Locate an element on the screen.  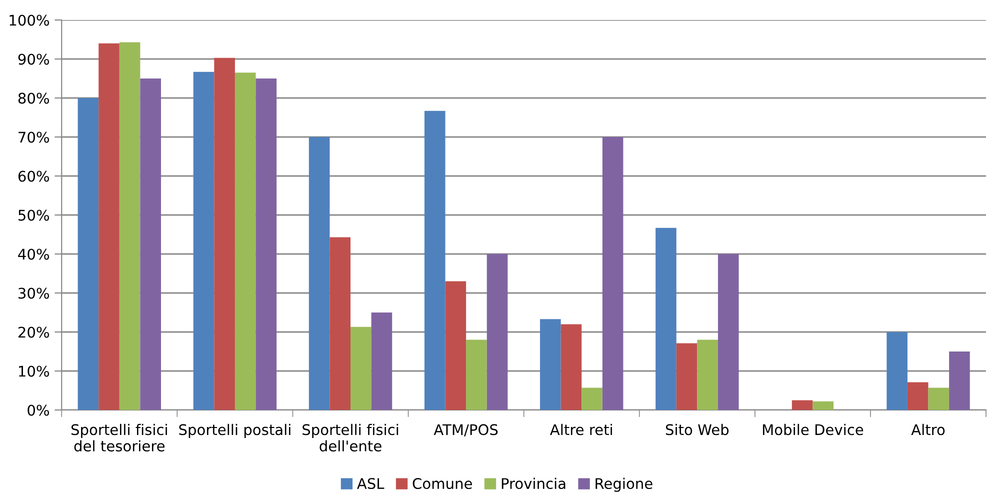
y-tick-label: 10% is located at coordinates (34, 371).